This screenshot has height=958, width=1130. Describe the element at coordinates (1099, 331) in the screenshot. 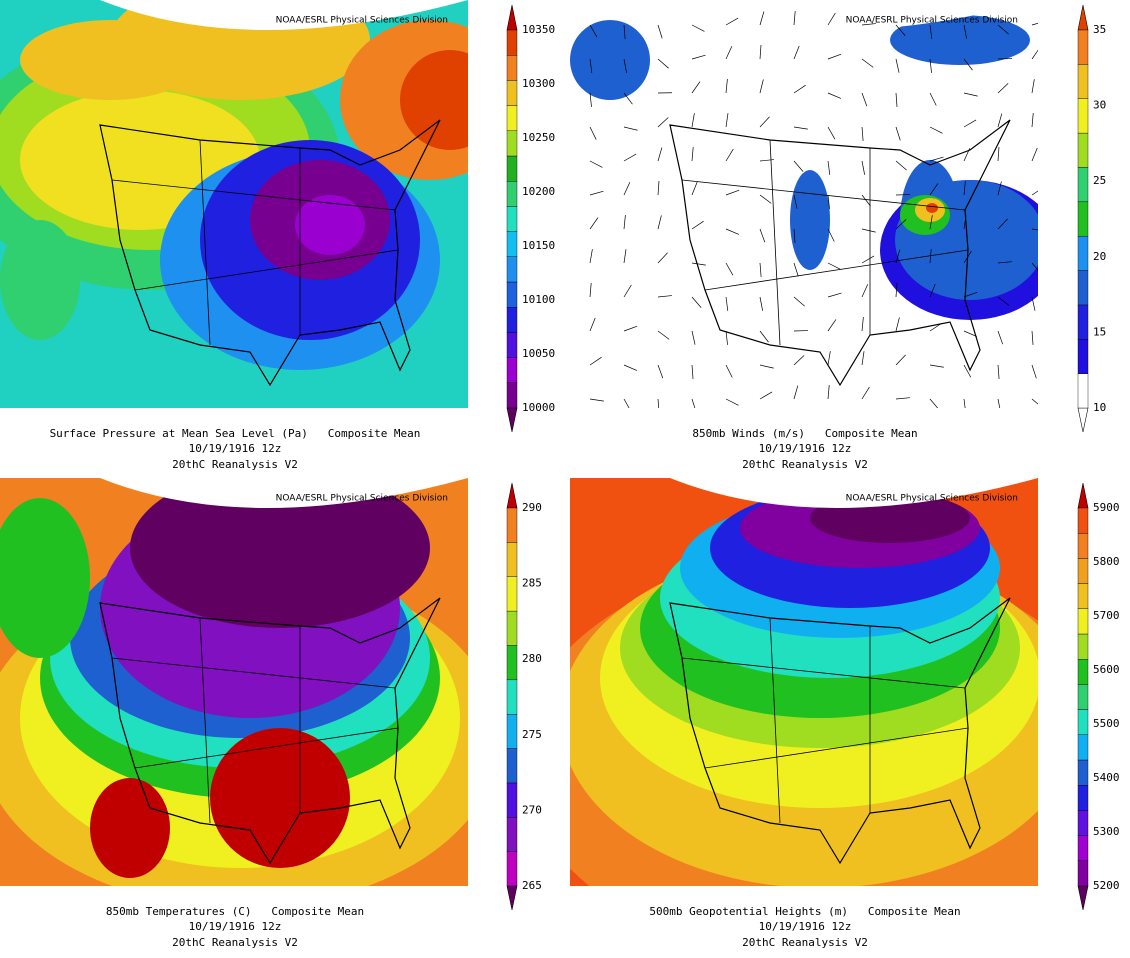

I see `colorbar-label: 15` at that location.